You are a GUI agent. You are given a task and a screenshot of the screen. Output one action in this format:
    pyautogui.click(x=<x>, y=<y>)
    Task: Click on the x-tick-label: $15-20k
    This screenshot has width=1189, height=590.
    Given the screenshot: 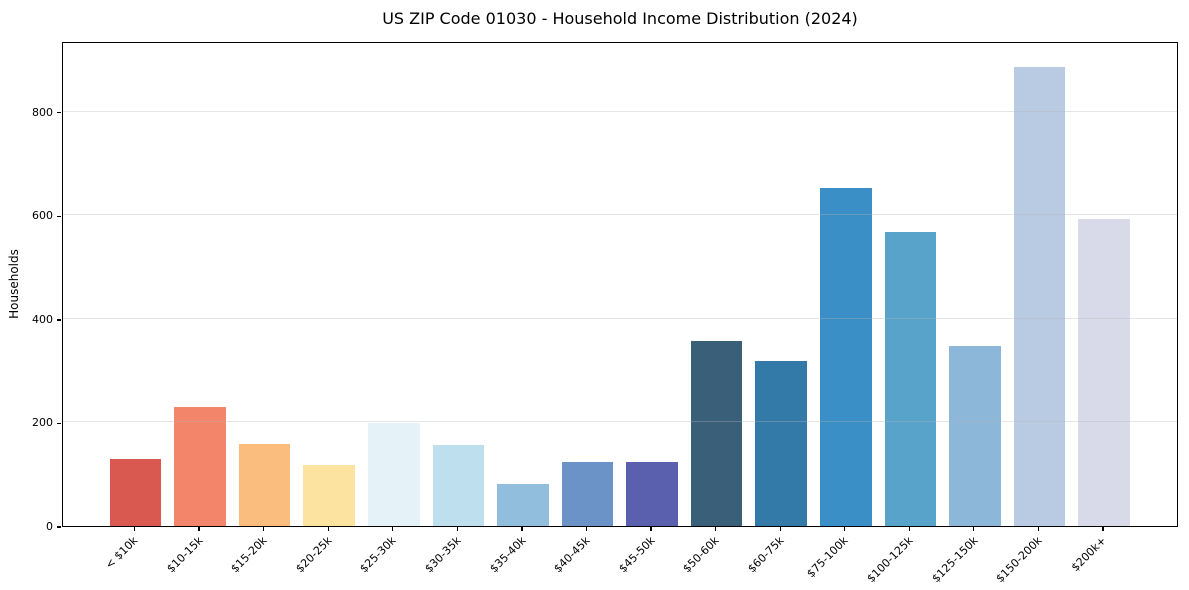 What is the action you would take?
    pyautogui.click(x=249, y=555)
    